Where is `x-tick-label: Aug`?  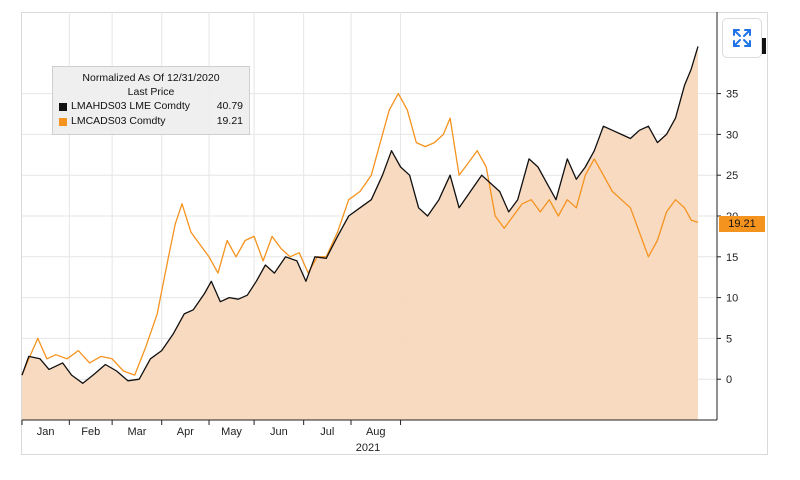
x-tick-label: Aug is located at coordinates (376, 432).